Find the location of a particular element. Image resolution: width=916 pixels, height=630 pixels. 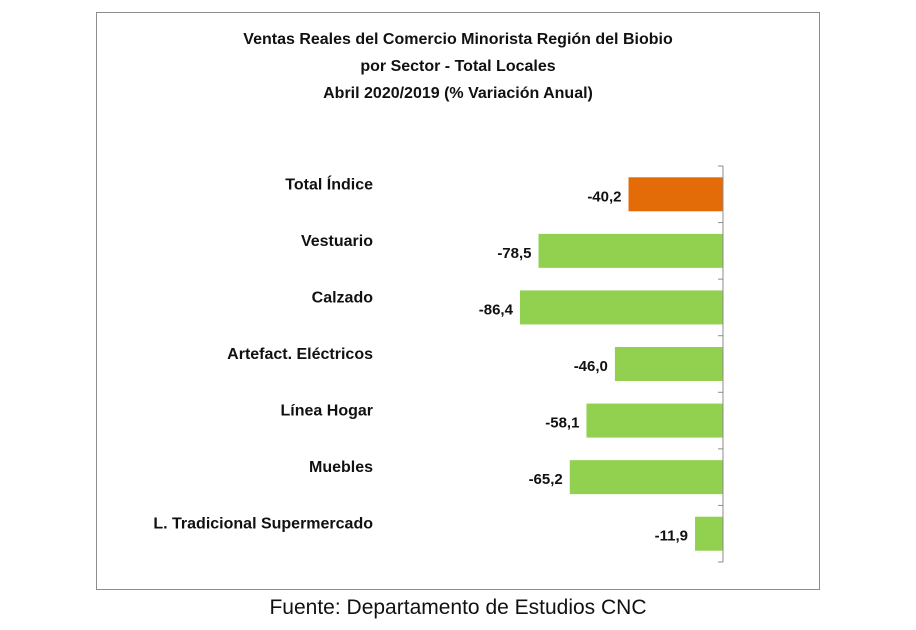

category-label: Artefact. Eléctricos is located at coordinates (300, 354).